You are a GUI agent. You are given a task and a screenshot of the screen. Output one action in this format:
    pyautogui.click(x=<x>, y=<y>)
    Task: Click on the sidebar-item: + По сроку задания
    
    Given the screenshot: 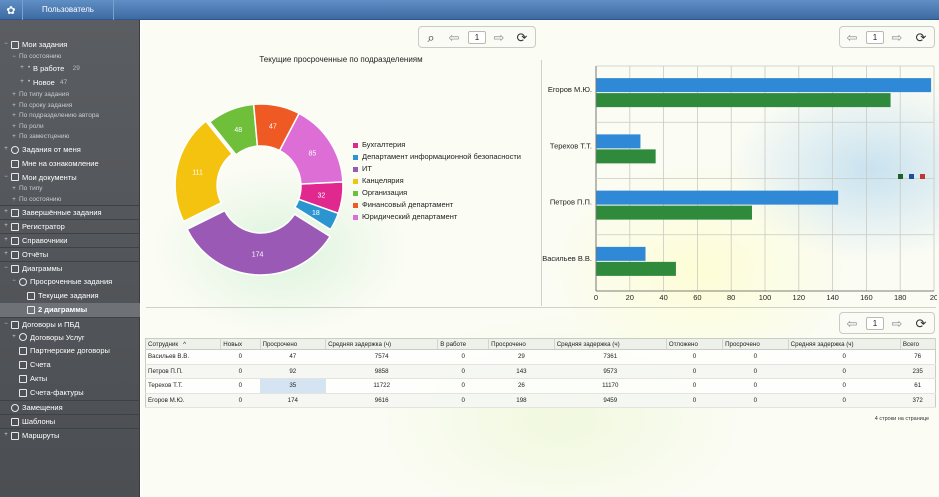 What is the action you would take?
    pyautogui.click(x=70, y=106)
    